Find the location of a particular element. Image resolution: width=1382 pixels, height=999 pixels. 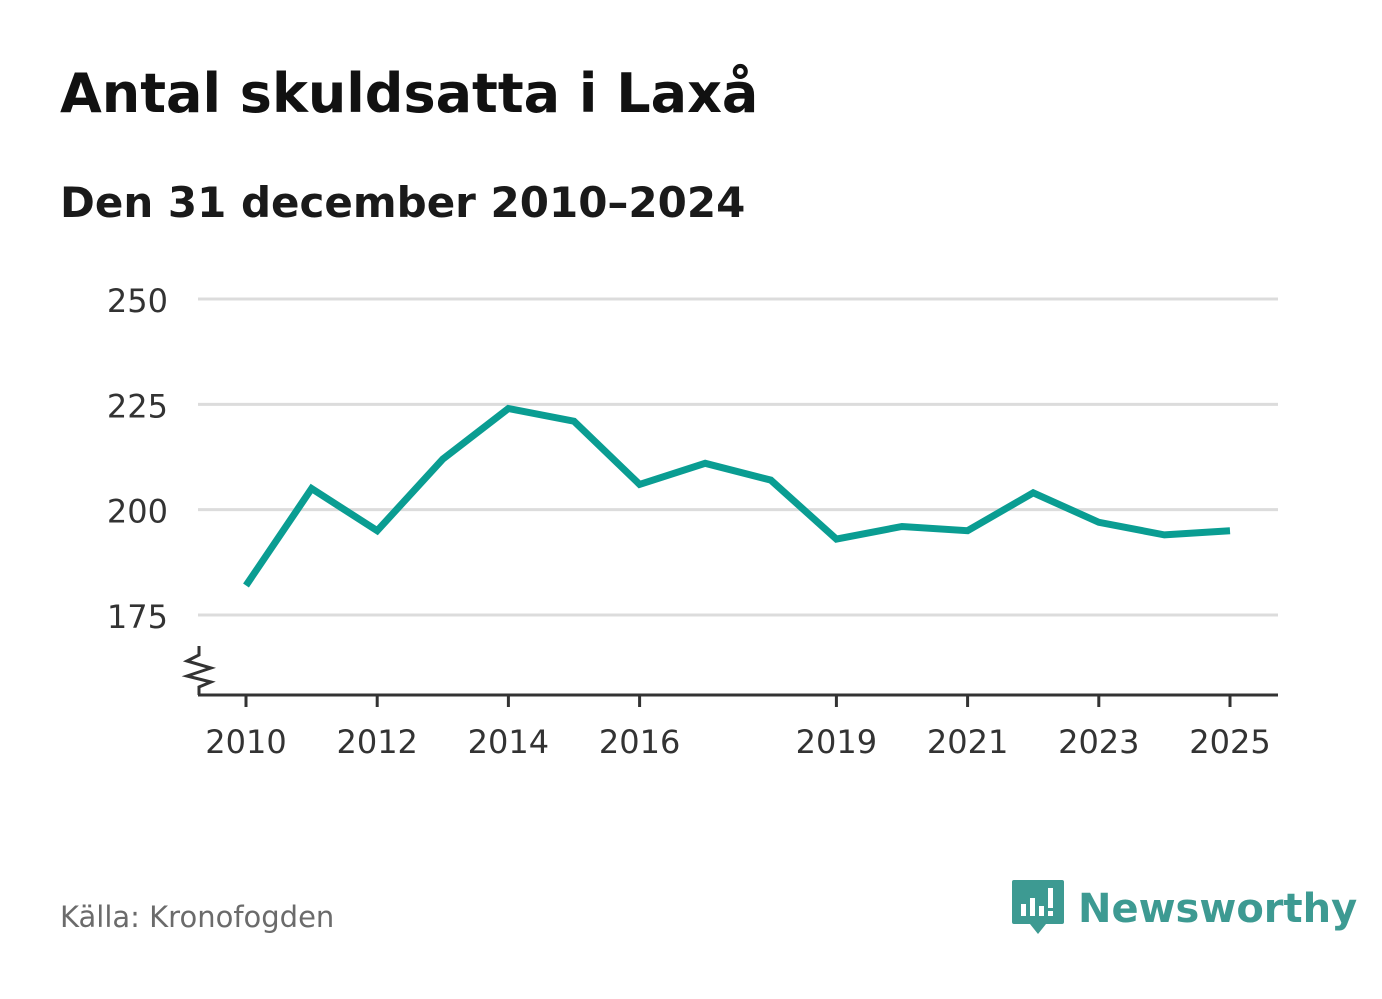

newsworthy-logo-icon is located at coordinates (1038, 907).